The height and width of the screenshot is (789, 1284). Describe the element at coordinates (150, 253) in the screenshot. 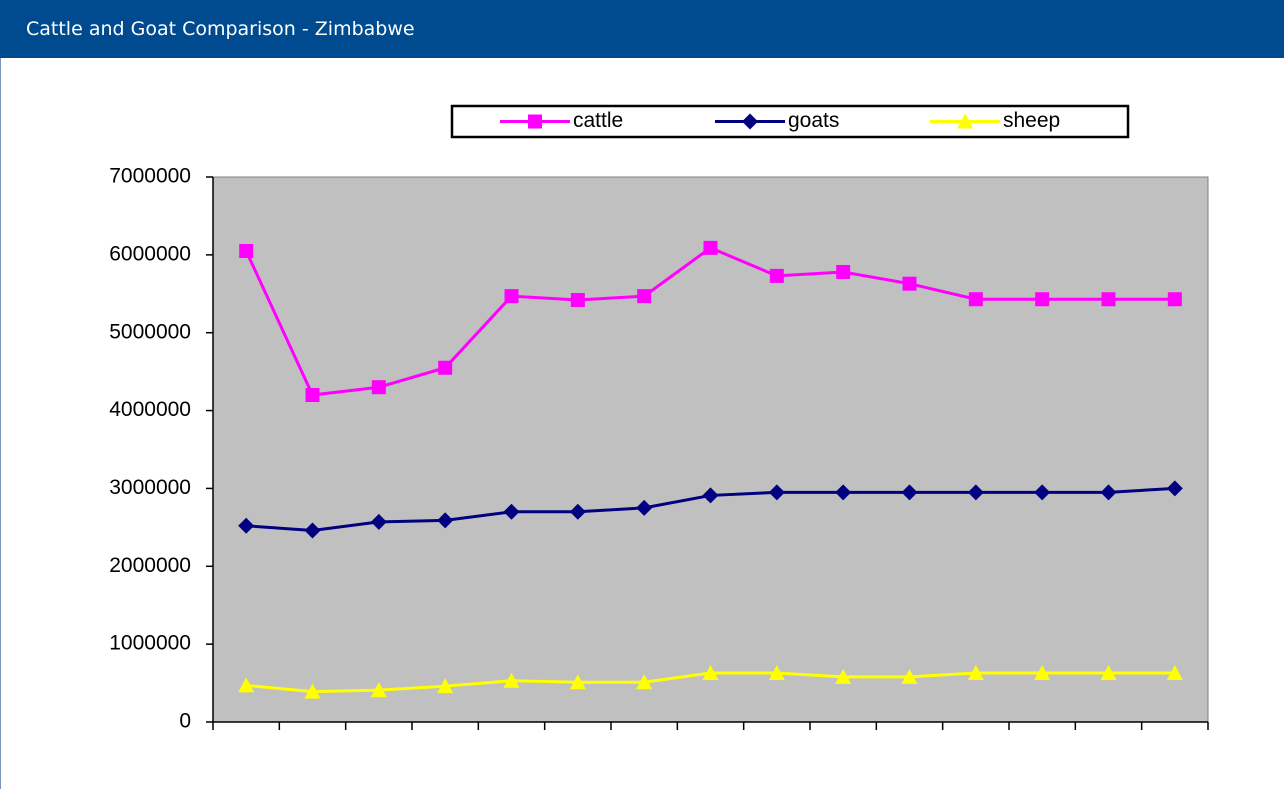

I see `y-tick-label: 6000000` at that location.